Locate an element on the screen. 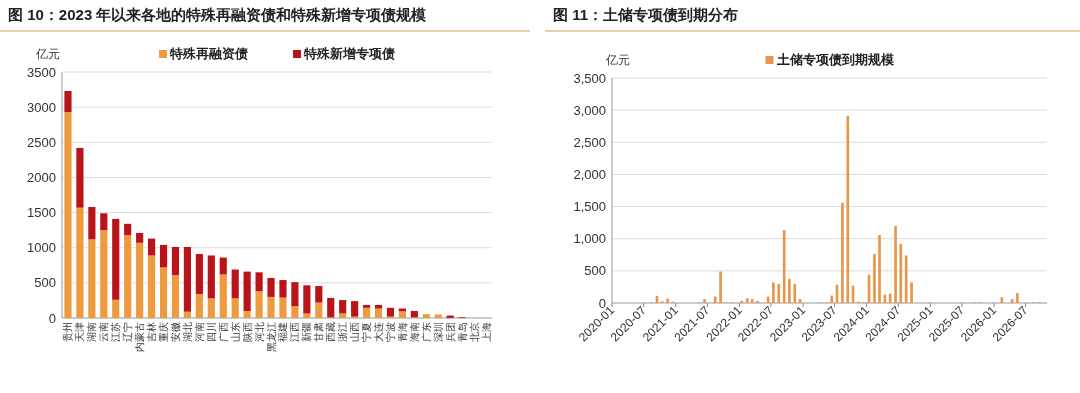  chart-title: 图 10：2023 年以来各地的特殊再融资债和特殊新增专项债规模 is located at coordinates (218, 14).